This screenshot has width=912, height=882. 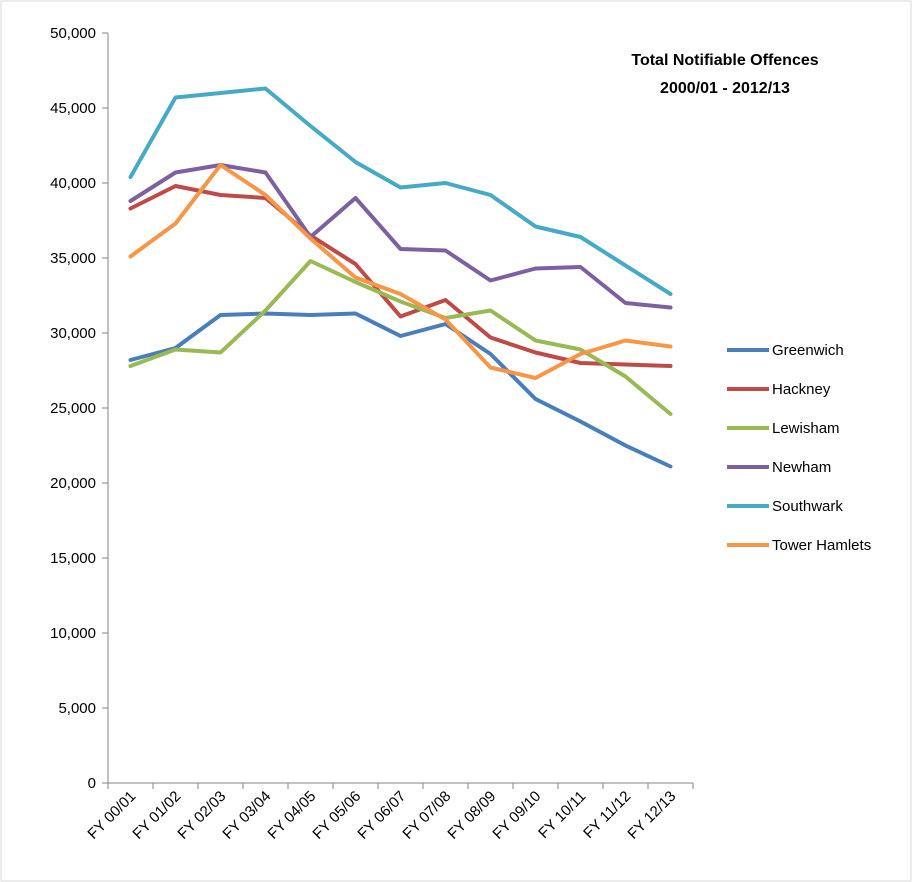 What do you see at coordinates (807, 506) in the screenshot?
I see `legend-label-southwark: Southwark` at bounding box center [807, 506].